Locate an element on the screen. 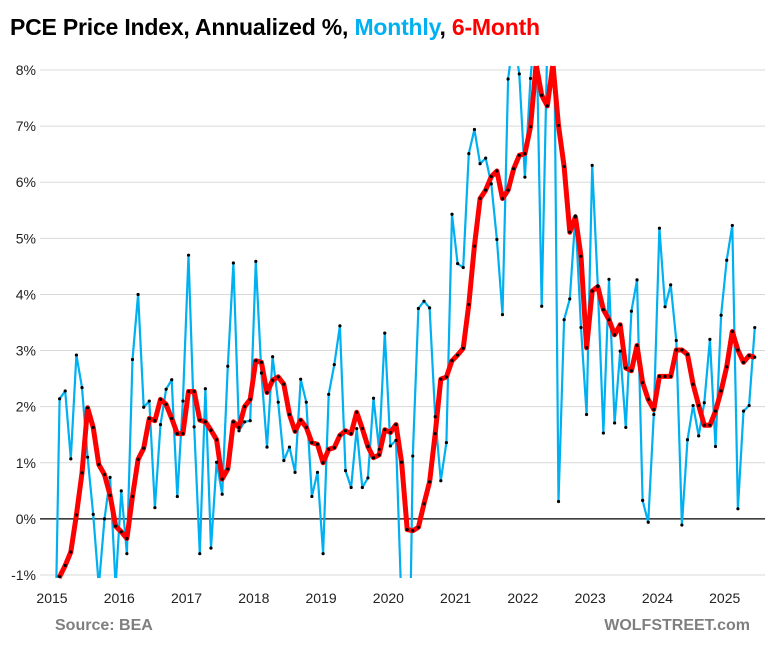  y-axis-ticks: -1% 0% 1% 2% 3% 4% 5% 6% 7% 8% is located at coordinates (23, 322).